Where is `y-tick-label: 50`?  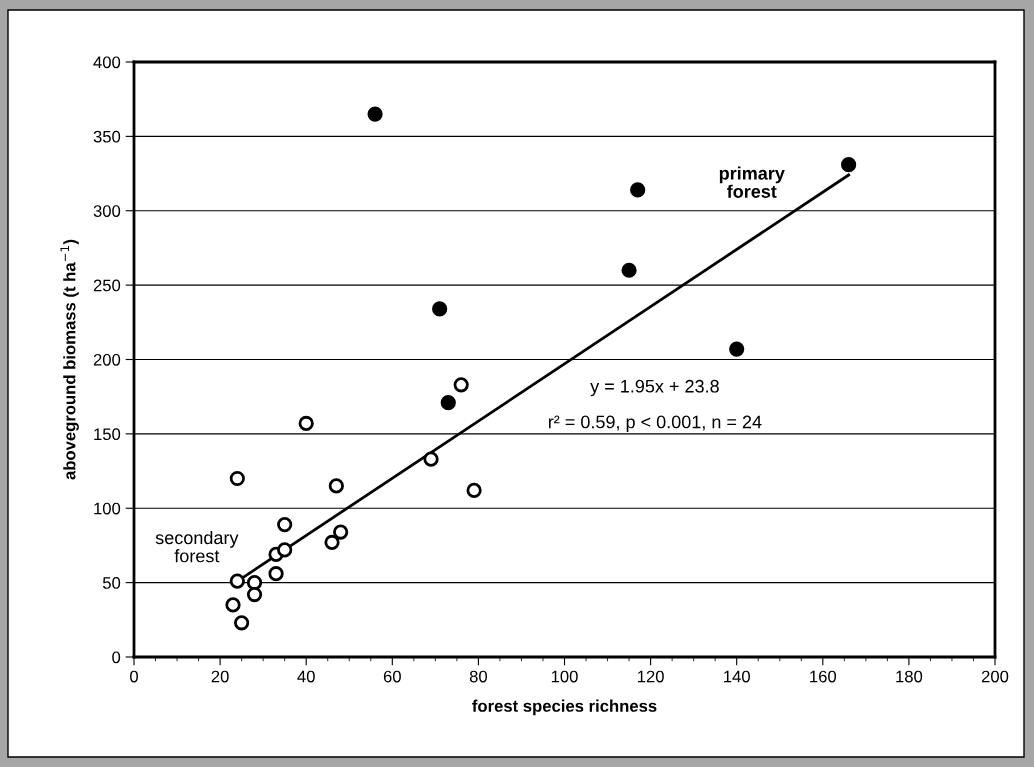 y-tick-label: 50 is located at coordinates (111, 583).